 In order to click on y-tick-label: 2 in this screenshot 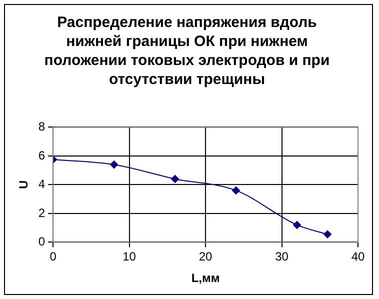, I will do `click(42, 213)`.